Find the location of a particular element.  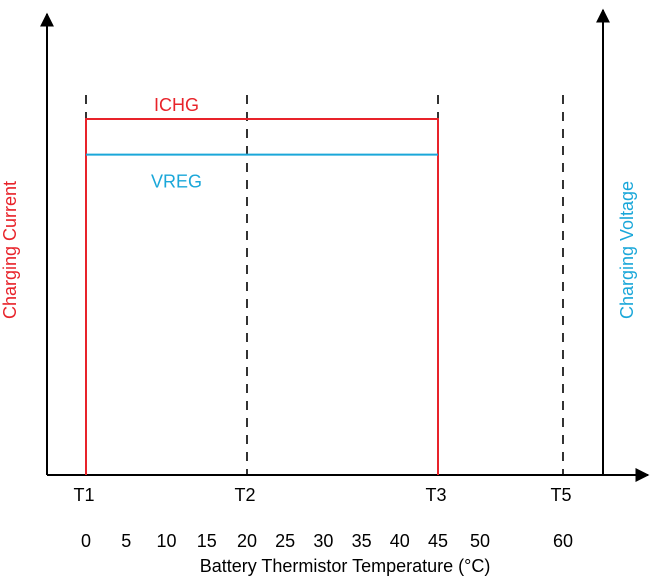

x-tick-label: 5 is located at coordinates (126, 541).